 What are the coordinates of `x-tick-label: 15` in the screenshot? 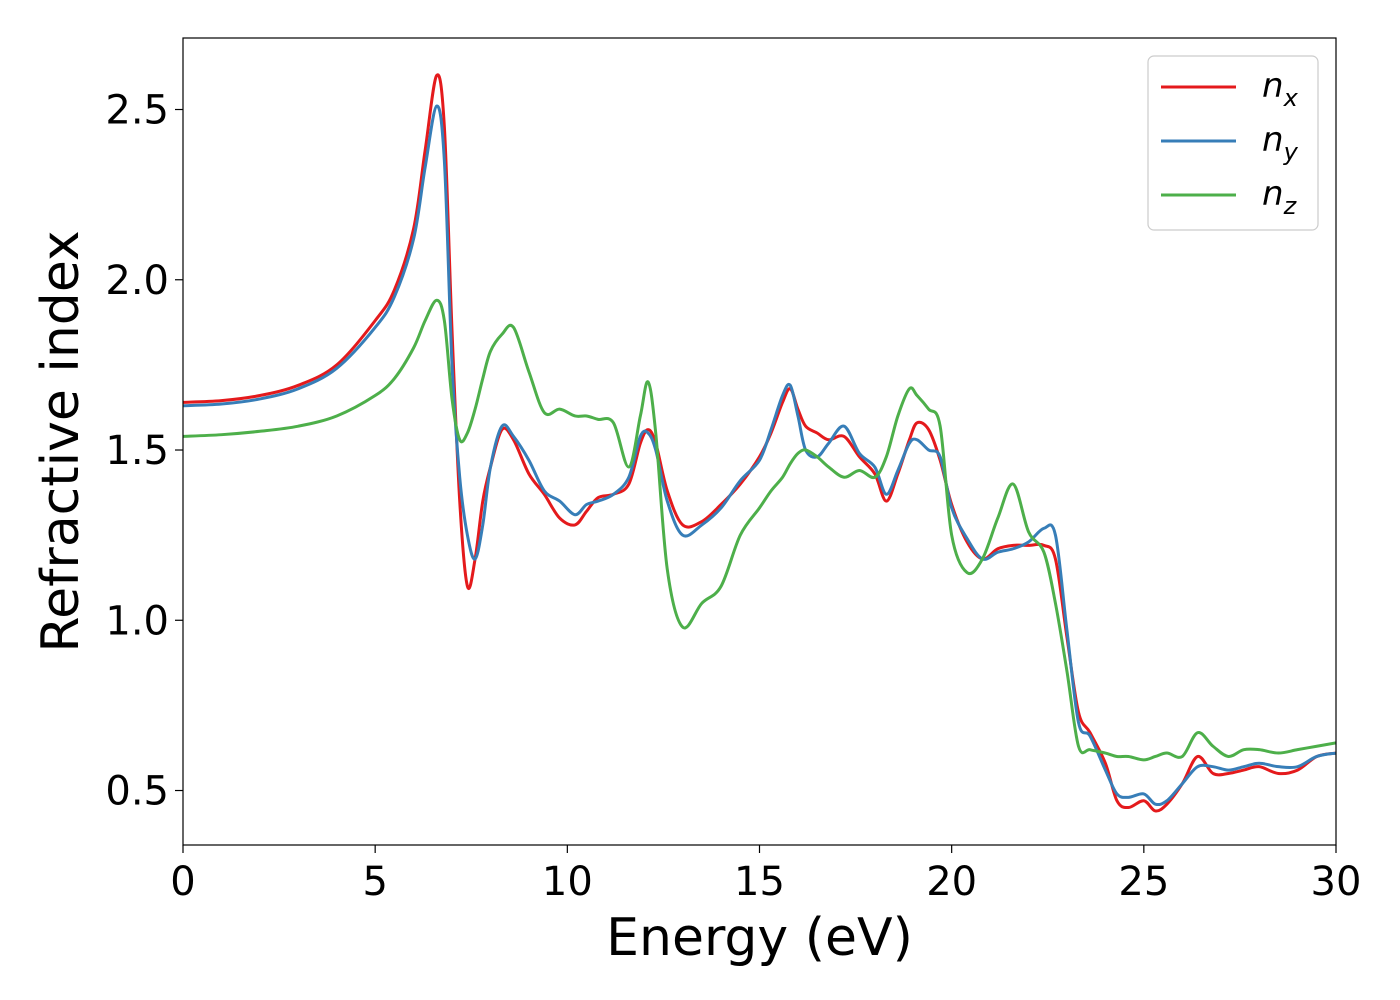 It's located at (759, 882).